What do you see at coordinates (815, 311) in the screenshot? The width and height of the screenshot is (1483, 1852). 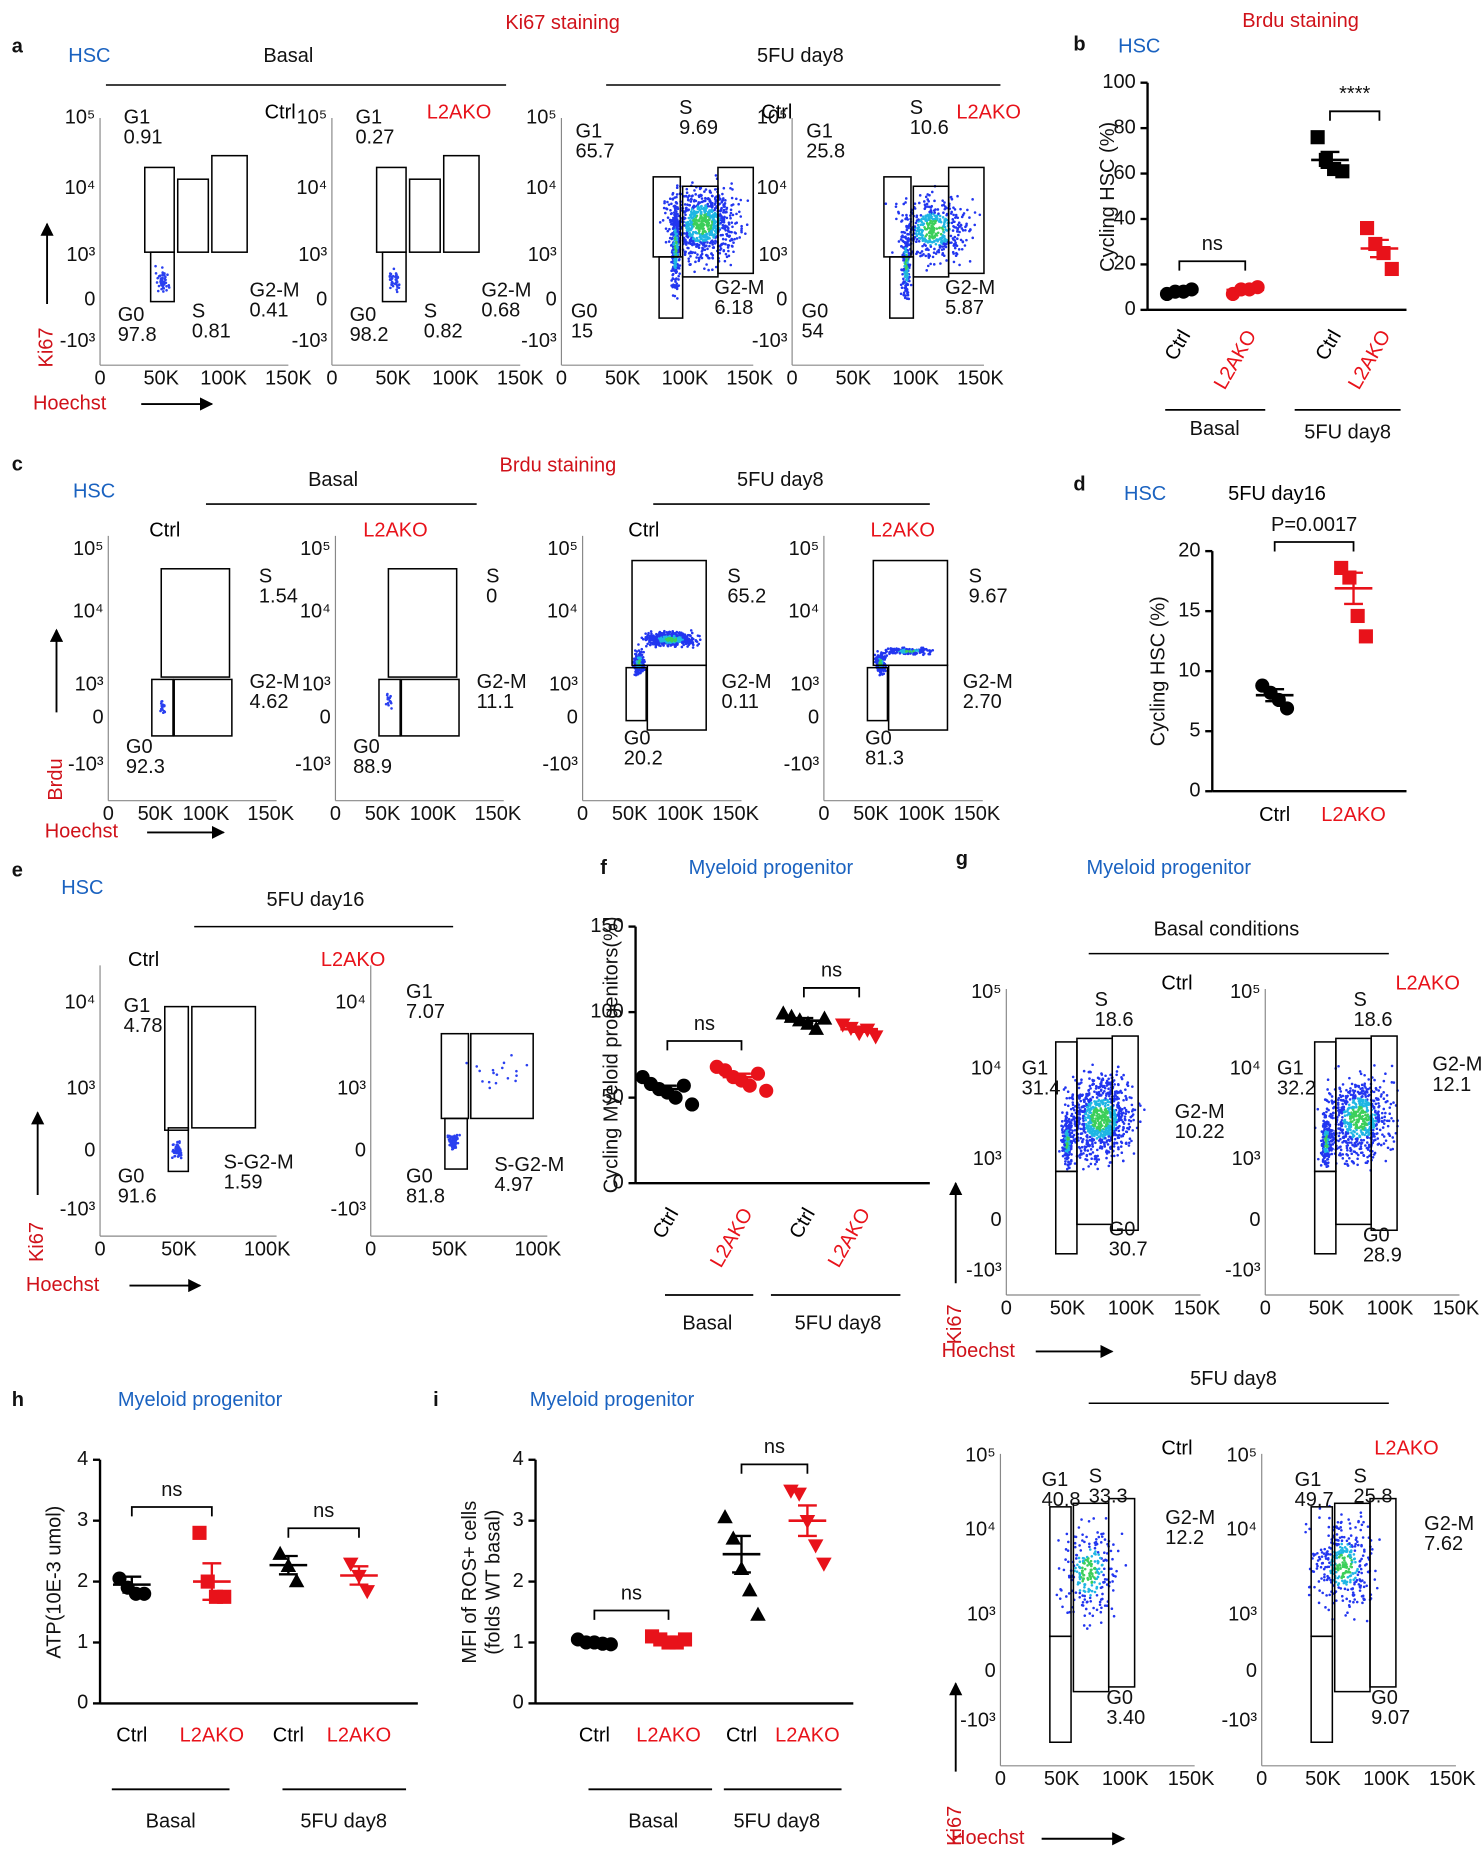 I see `gate-name: G0` at bounding box center [815, 311].